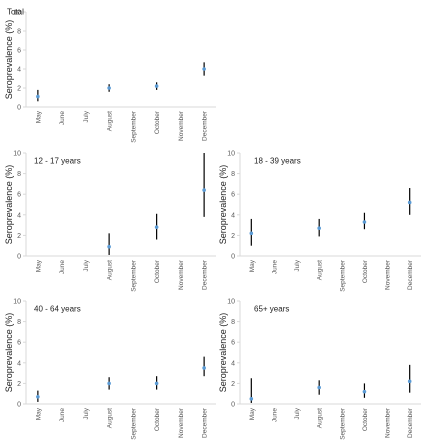 The width and height of the screenshot is (425, 445). I want to click on chart-title: 40 - 64 years, so click(57, 309).